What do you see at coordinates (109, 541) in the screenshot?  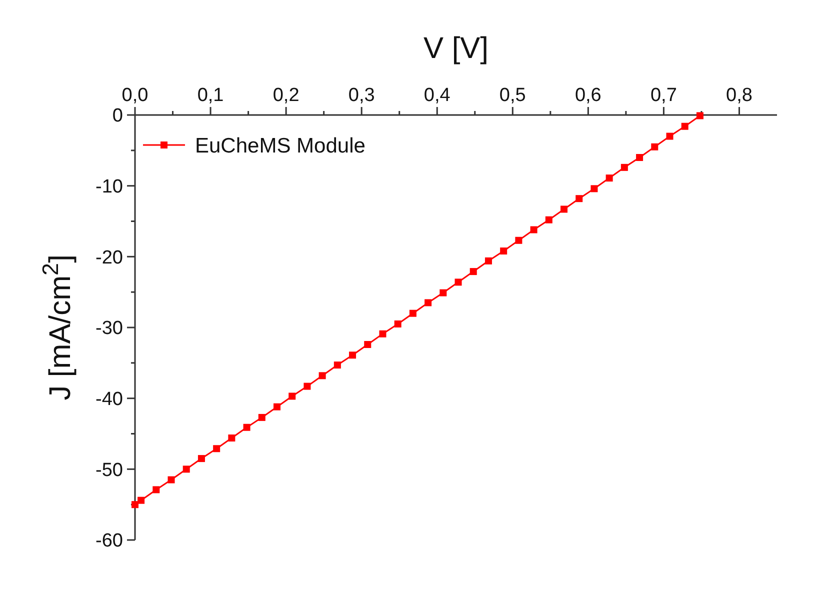 I see `y-tick-label: -60` at bounding box center [109, 541].